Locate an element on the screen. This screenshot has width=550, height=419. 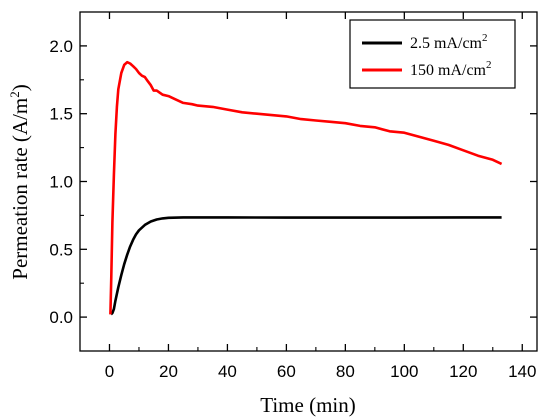
legend-label-series-1: 2.5 mA/cm2 is located at coordinates (449, 42).